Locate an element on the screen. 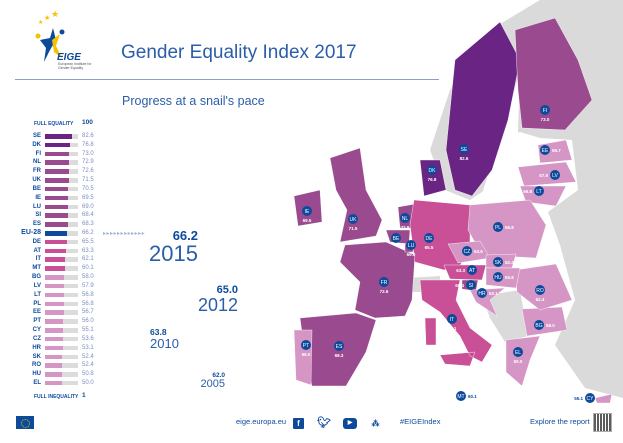 The height and width of the screenshot is (443, 623). ranking-row-dk: DK 76.8 is located at coordinates (50, 145).